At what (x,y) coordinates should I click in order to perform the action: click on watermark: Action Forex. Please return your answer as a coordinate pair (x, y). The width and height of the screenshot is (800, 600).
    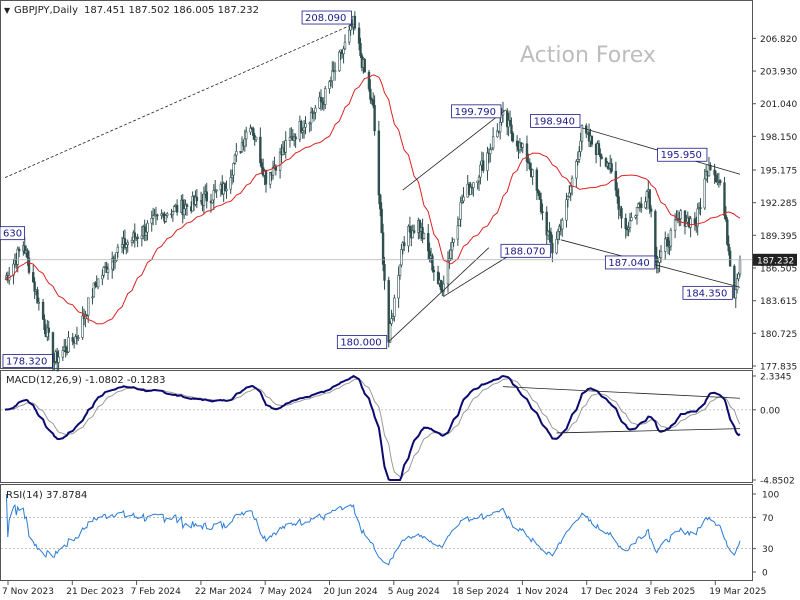
    Looking at the image, I should click on (588, 55).